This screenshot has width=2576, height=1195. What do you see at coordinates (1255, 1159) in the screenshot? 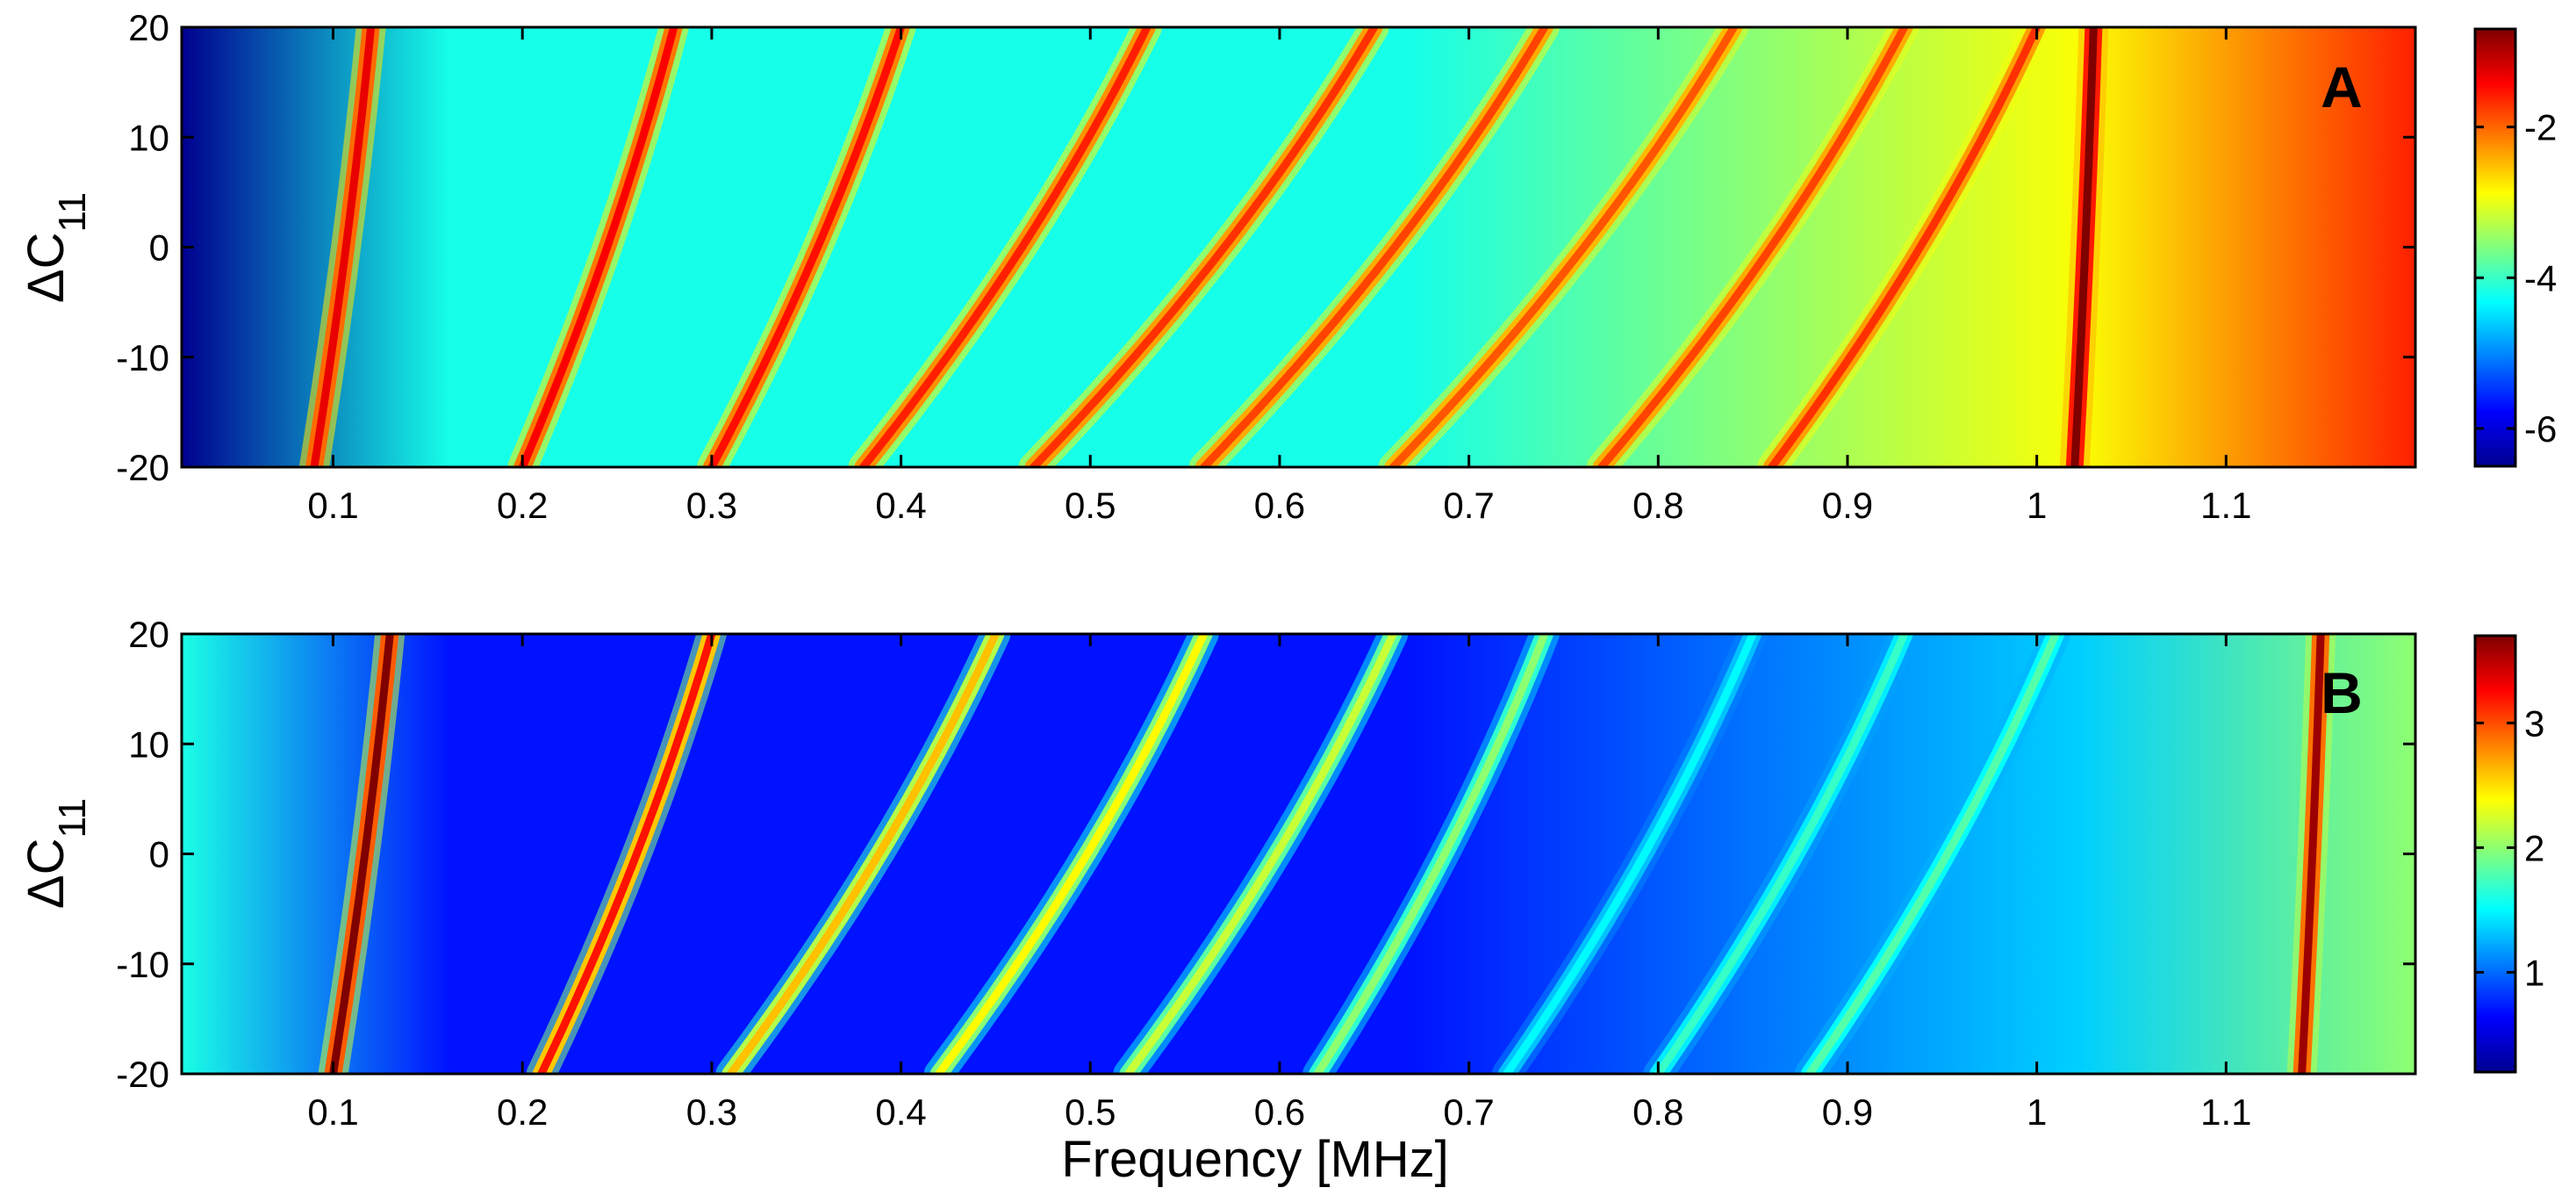
I see `x-axis-label: Frequency [MHz]` at bounding box center [1255, 1159].